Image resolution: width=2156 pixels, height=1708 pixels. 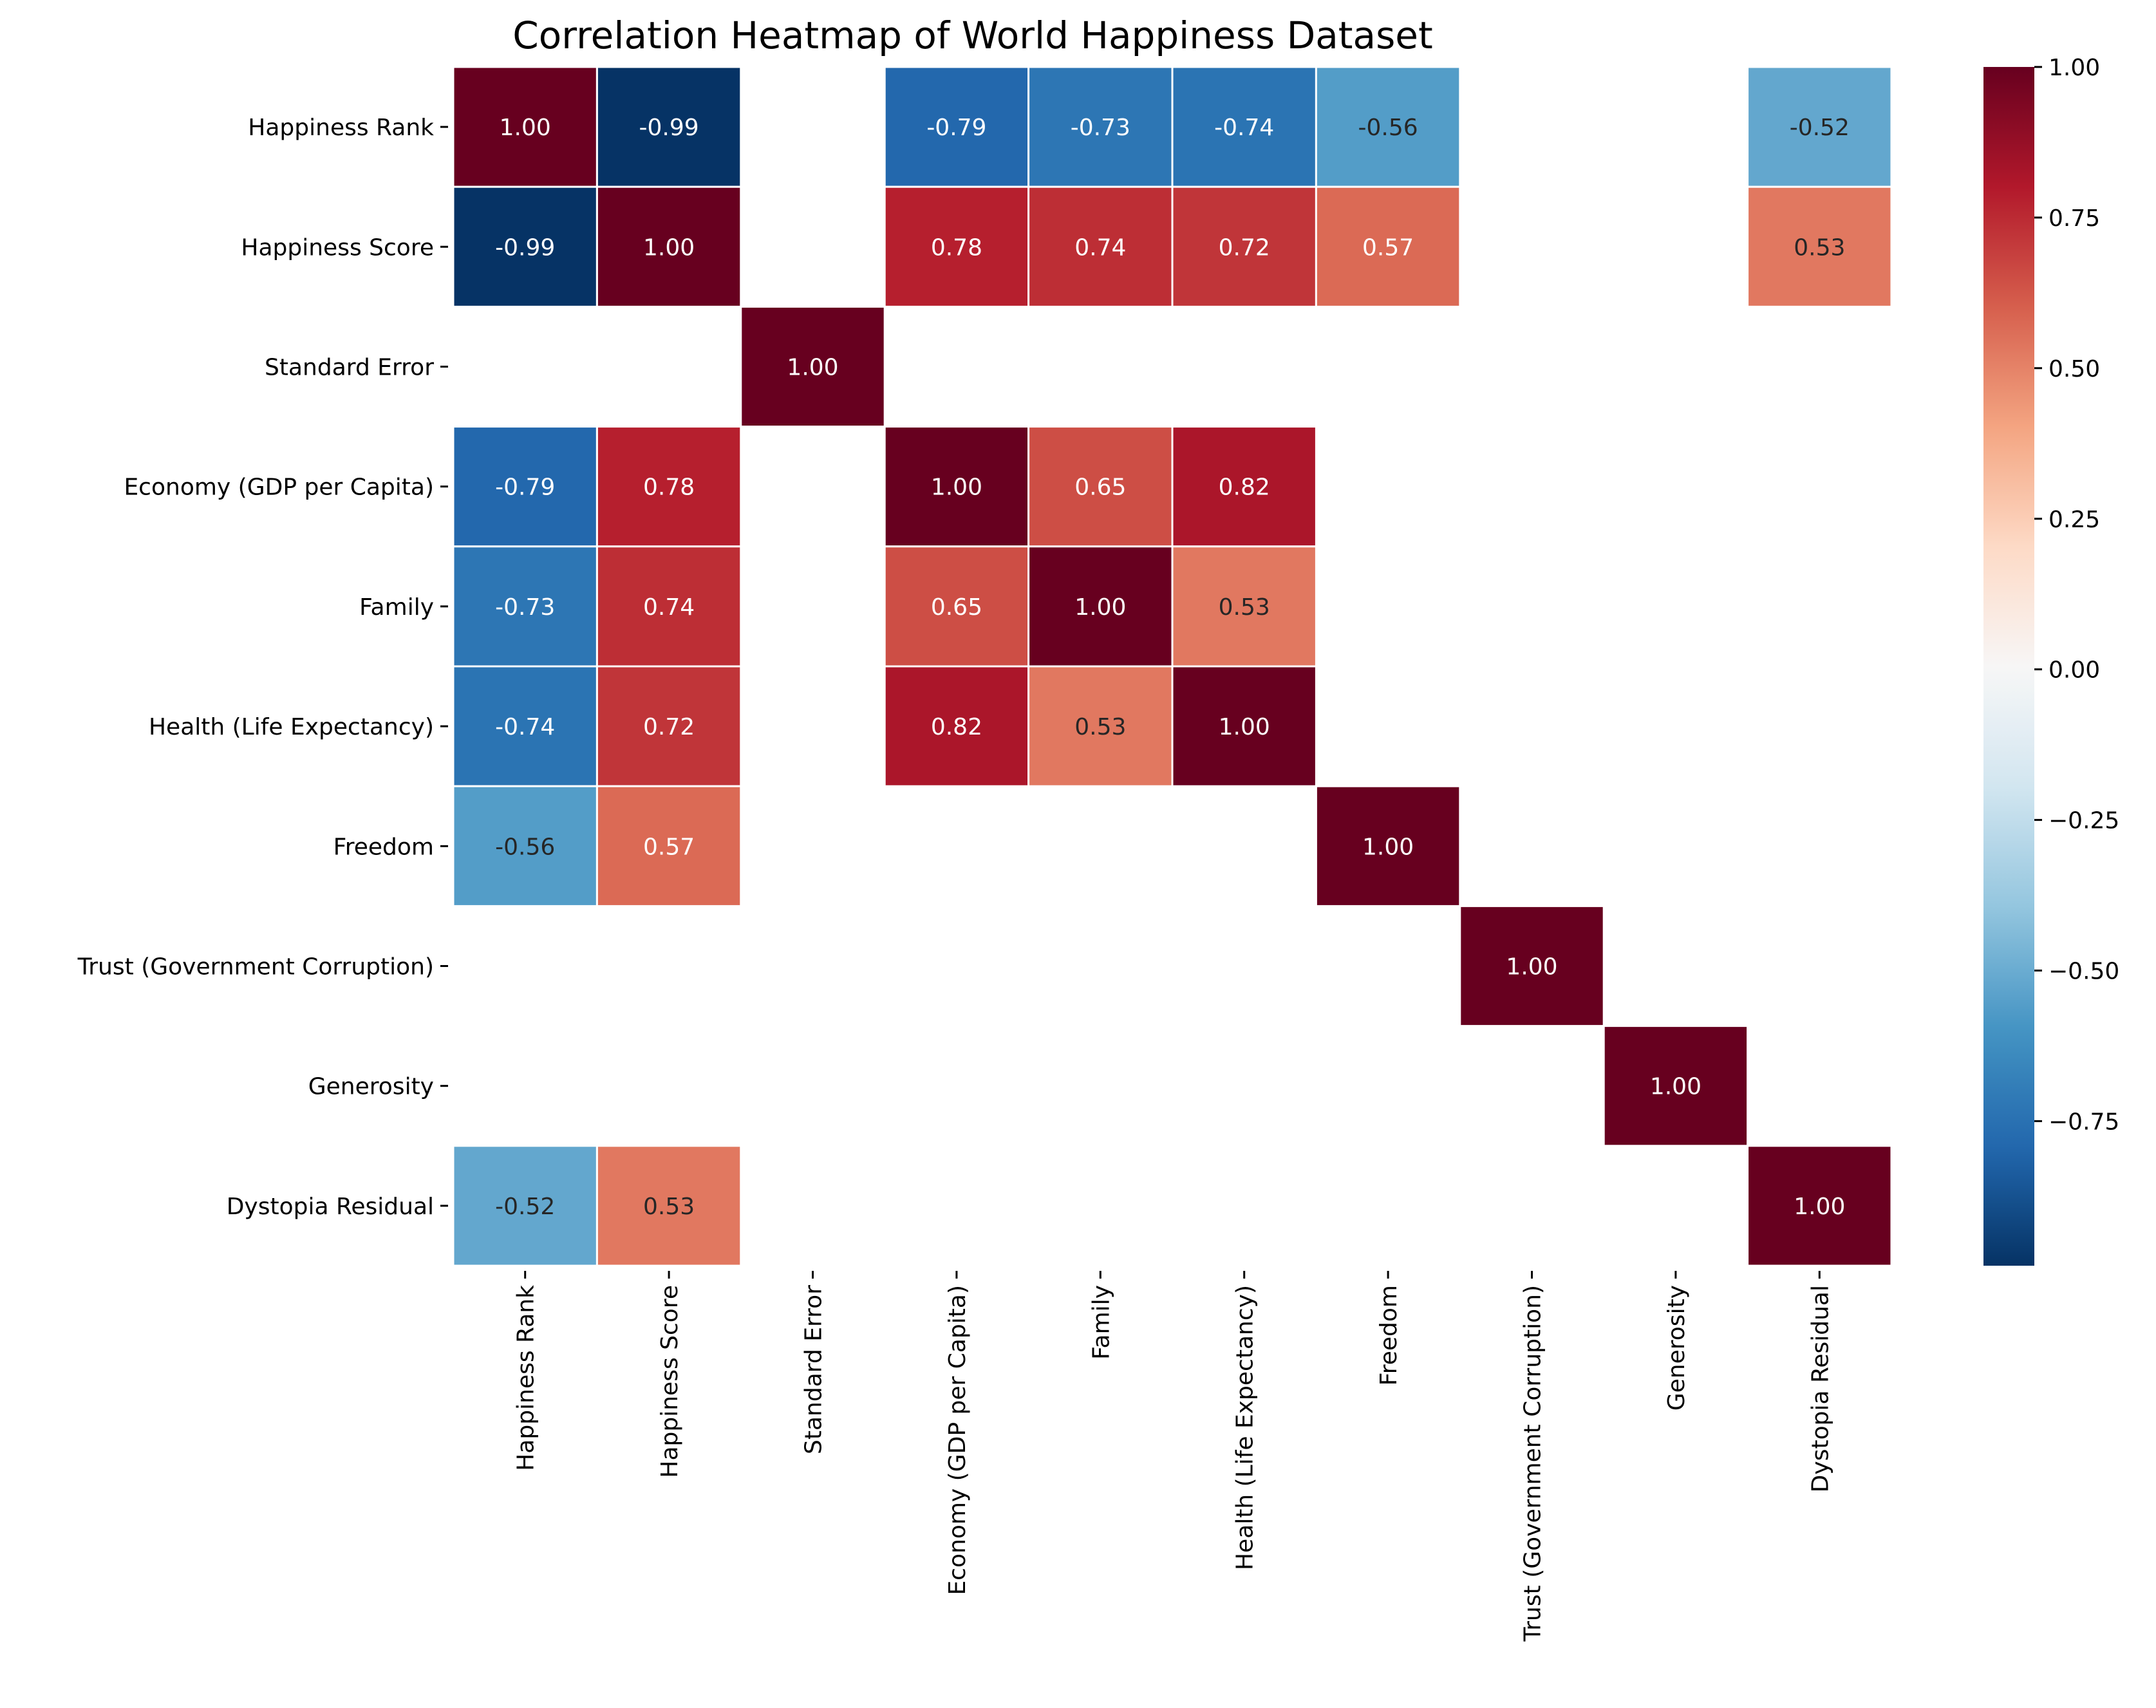 What do you see at coordinates (2074, 670) in the screenshot?
I see `colorbar-tick-label: 0.00` at bounding box center [2074, 670].